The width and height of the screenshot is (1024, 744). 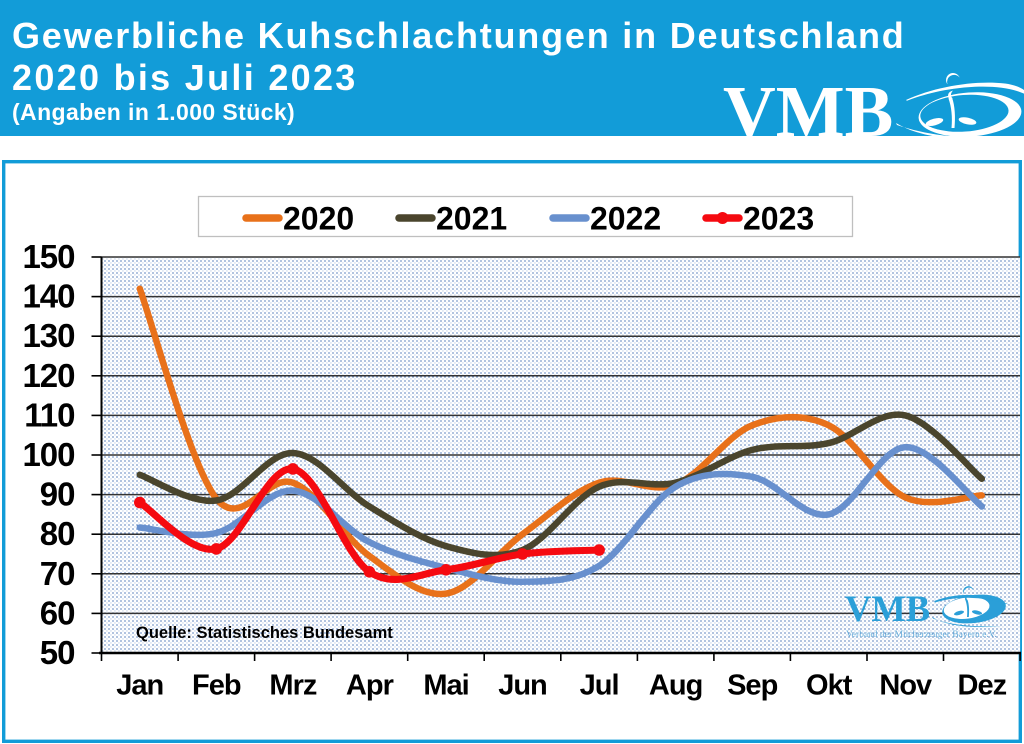 I want to click on svg-text: 150, so click(x=48, y=256).